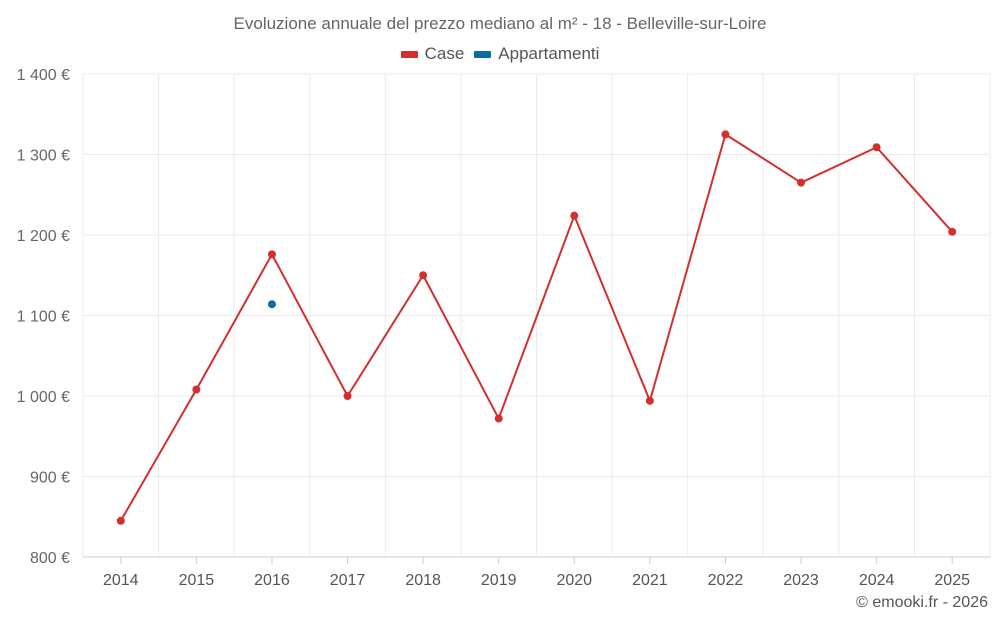 The height and width of the screenshot is (625, 1000). What do you see at coordinates (43, 317) in the screenshot?
I see `y-tick-label: 1 100 €` at bounding box center [43, 317].